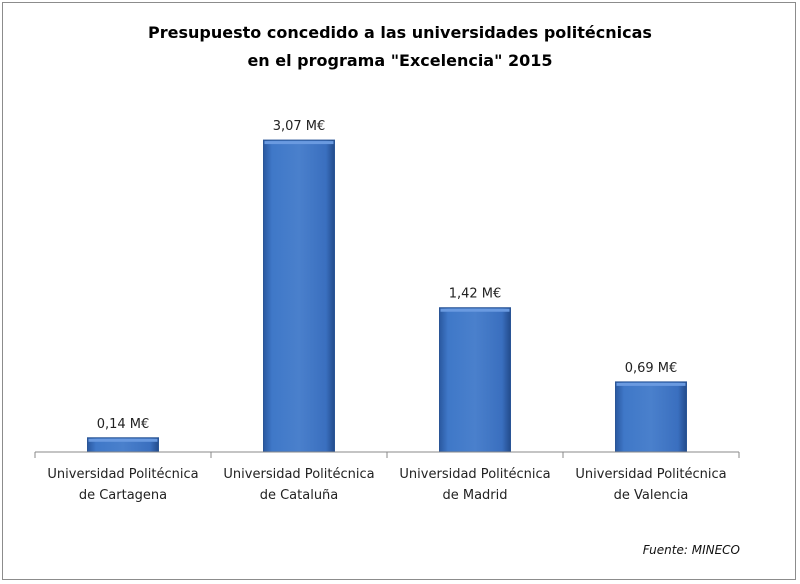 Image resolution: width=800 pixels, height=584 pixels. Describe the element at coordinates (651, 495) in the screenshot. I see `x-tick-label: de Valencia` at that location.